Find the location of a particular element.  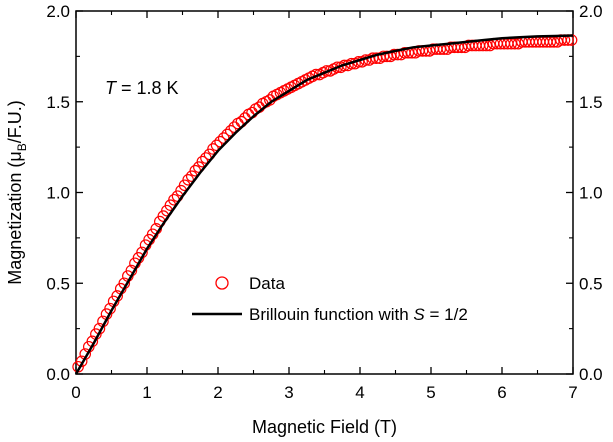

x-axis-title: Magnetic Field (T) is located at coordinates (324, 427).